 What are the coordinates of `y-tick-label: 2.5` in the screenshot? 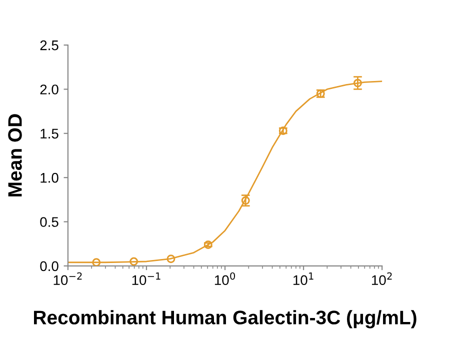 It's located at (49, 45).